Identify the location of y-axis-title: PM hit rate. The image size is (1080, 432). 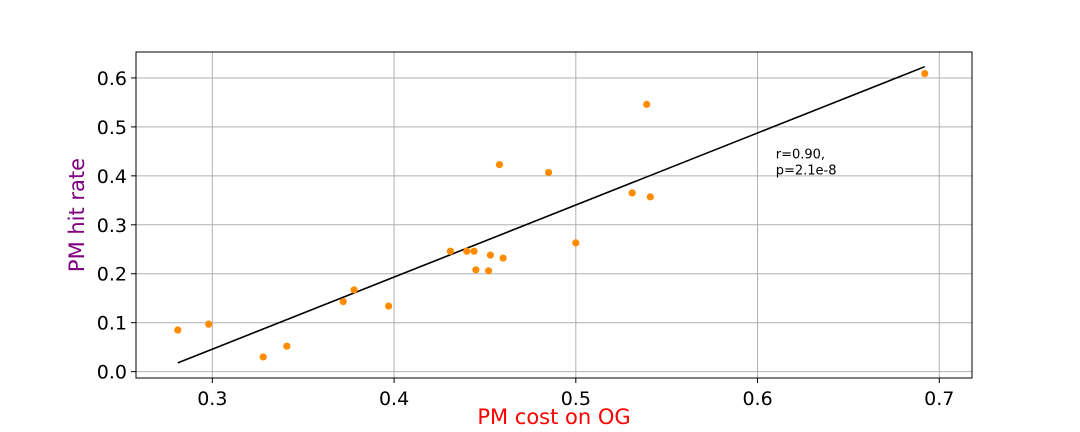
(77, 215).